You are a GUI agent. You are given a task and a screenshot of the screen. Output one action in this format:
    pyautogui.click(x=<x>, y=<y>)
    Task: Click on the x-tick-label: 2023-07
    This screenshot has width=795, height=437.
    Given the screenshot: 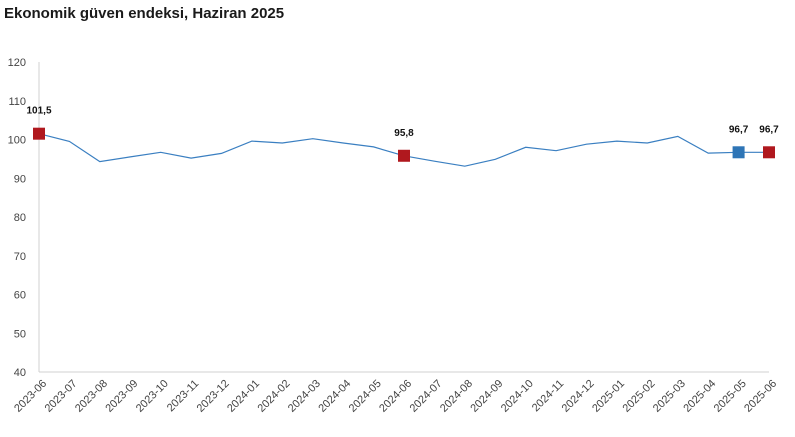 What is the action you would take?
    pyautogui.click(x=61, y=396)
    